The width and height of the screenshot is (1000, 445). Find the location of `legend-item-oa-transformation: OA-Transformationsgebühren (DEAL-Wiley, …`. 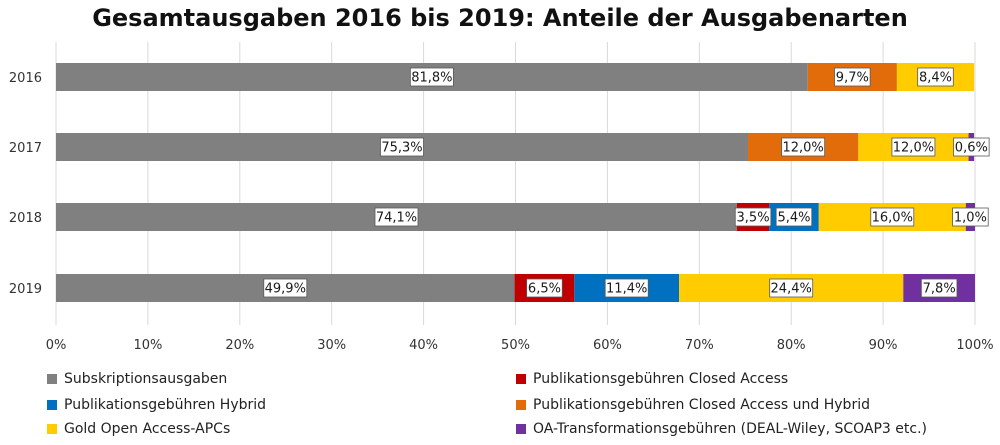

legend-item-oa-transformation: OA-Transformationsgebühren (DEAL-Wiley, … is located at coordinates (721, 429).